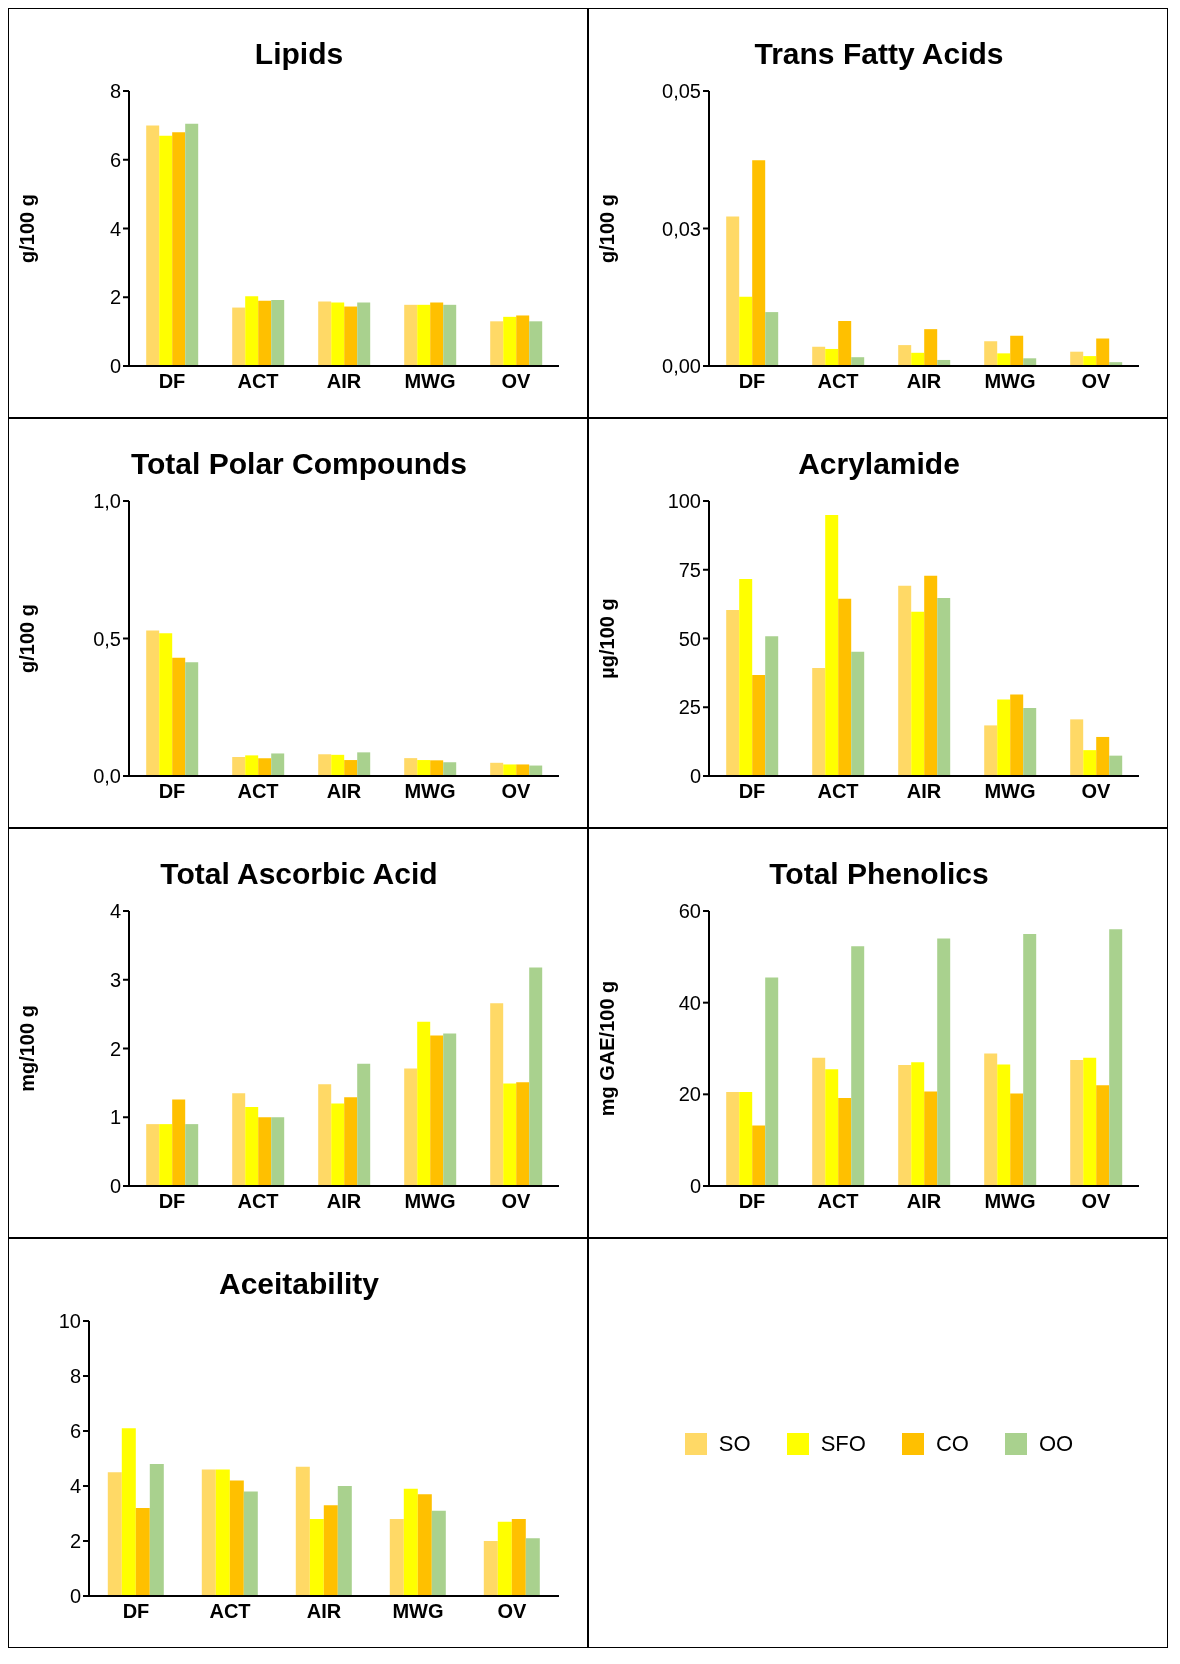 This screenshot has height=1664, width=1180. Describe the element at coordinates (258, 381) in the screenshot. I see `x-tick-label: ACT` at that location.